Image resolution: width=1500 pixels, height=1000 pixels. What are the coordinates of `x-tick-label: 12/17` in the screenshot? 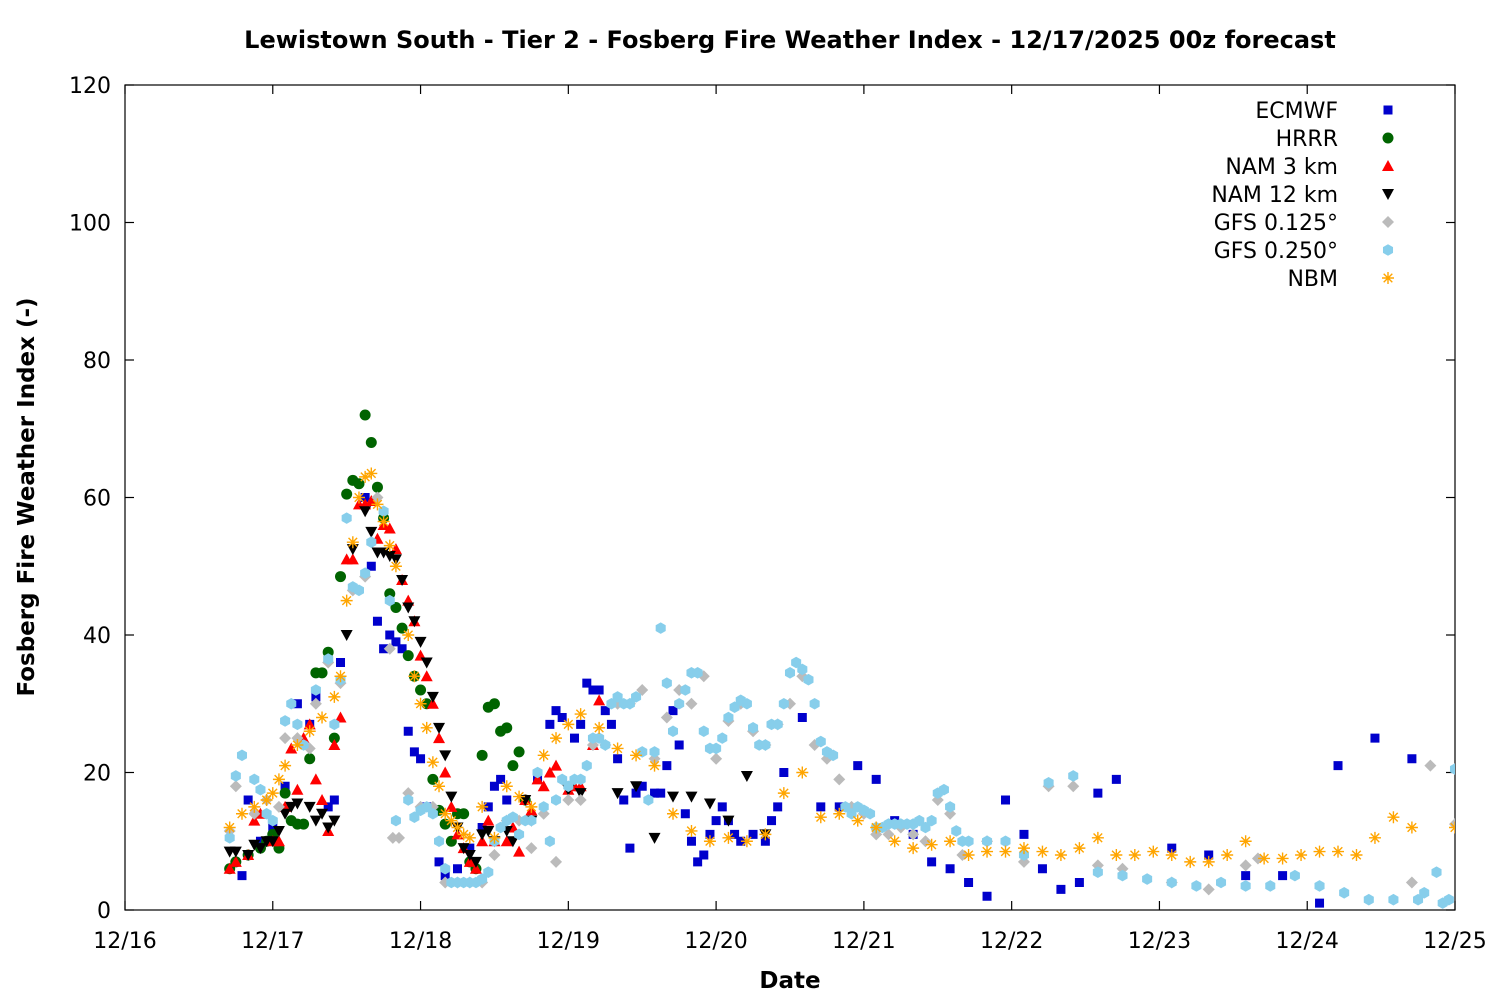 It's located at (272, 941).